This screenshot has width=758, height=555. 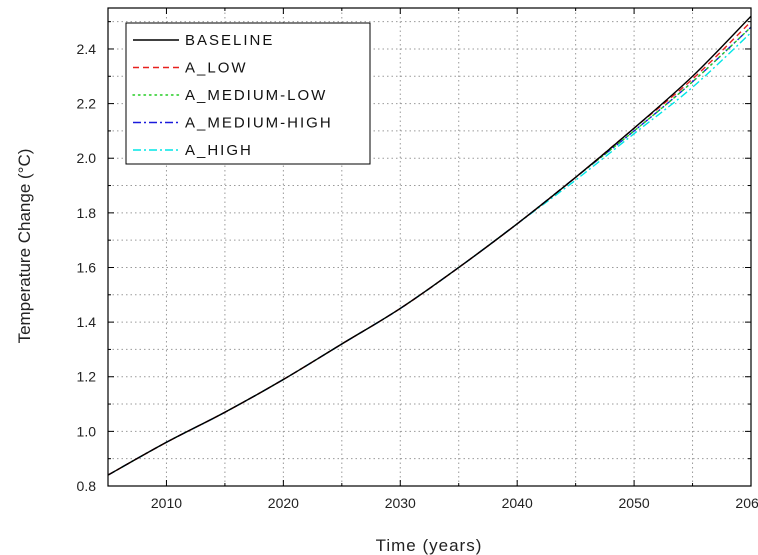 What do you see at coordinates (87, 486) in the screenshot?
I see `y-tick-label: 0.8` at bounding box center [87, 486].